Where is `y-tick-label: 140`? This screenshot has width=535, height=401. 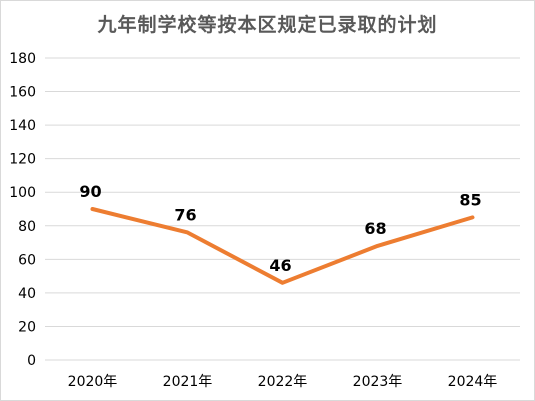
y-tick-label: 140 is located at coordinates (22, 126).